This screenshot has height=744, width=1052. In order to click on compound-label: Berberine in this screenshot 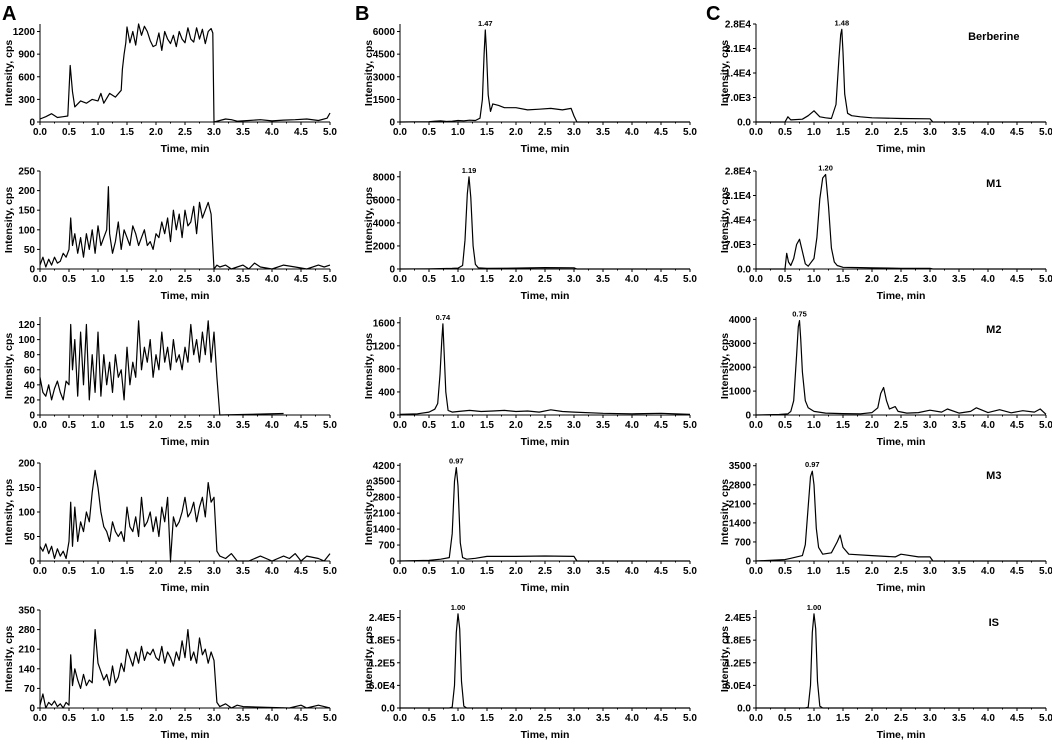, I will do `click(993, 37)`.